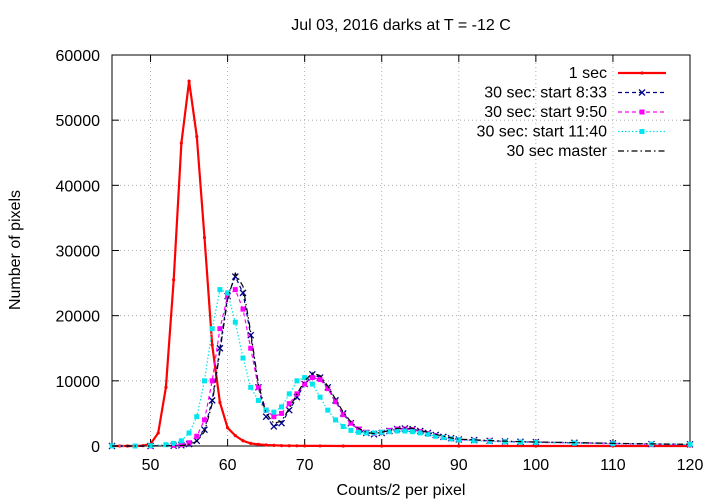 This screenshot has height=504, width=720. Describe the element at coordinates (78, 382) in the screenshot. I see `y-tick-label: 10000` at that location.